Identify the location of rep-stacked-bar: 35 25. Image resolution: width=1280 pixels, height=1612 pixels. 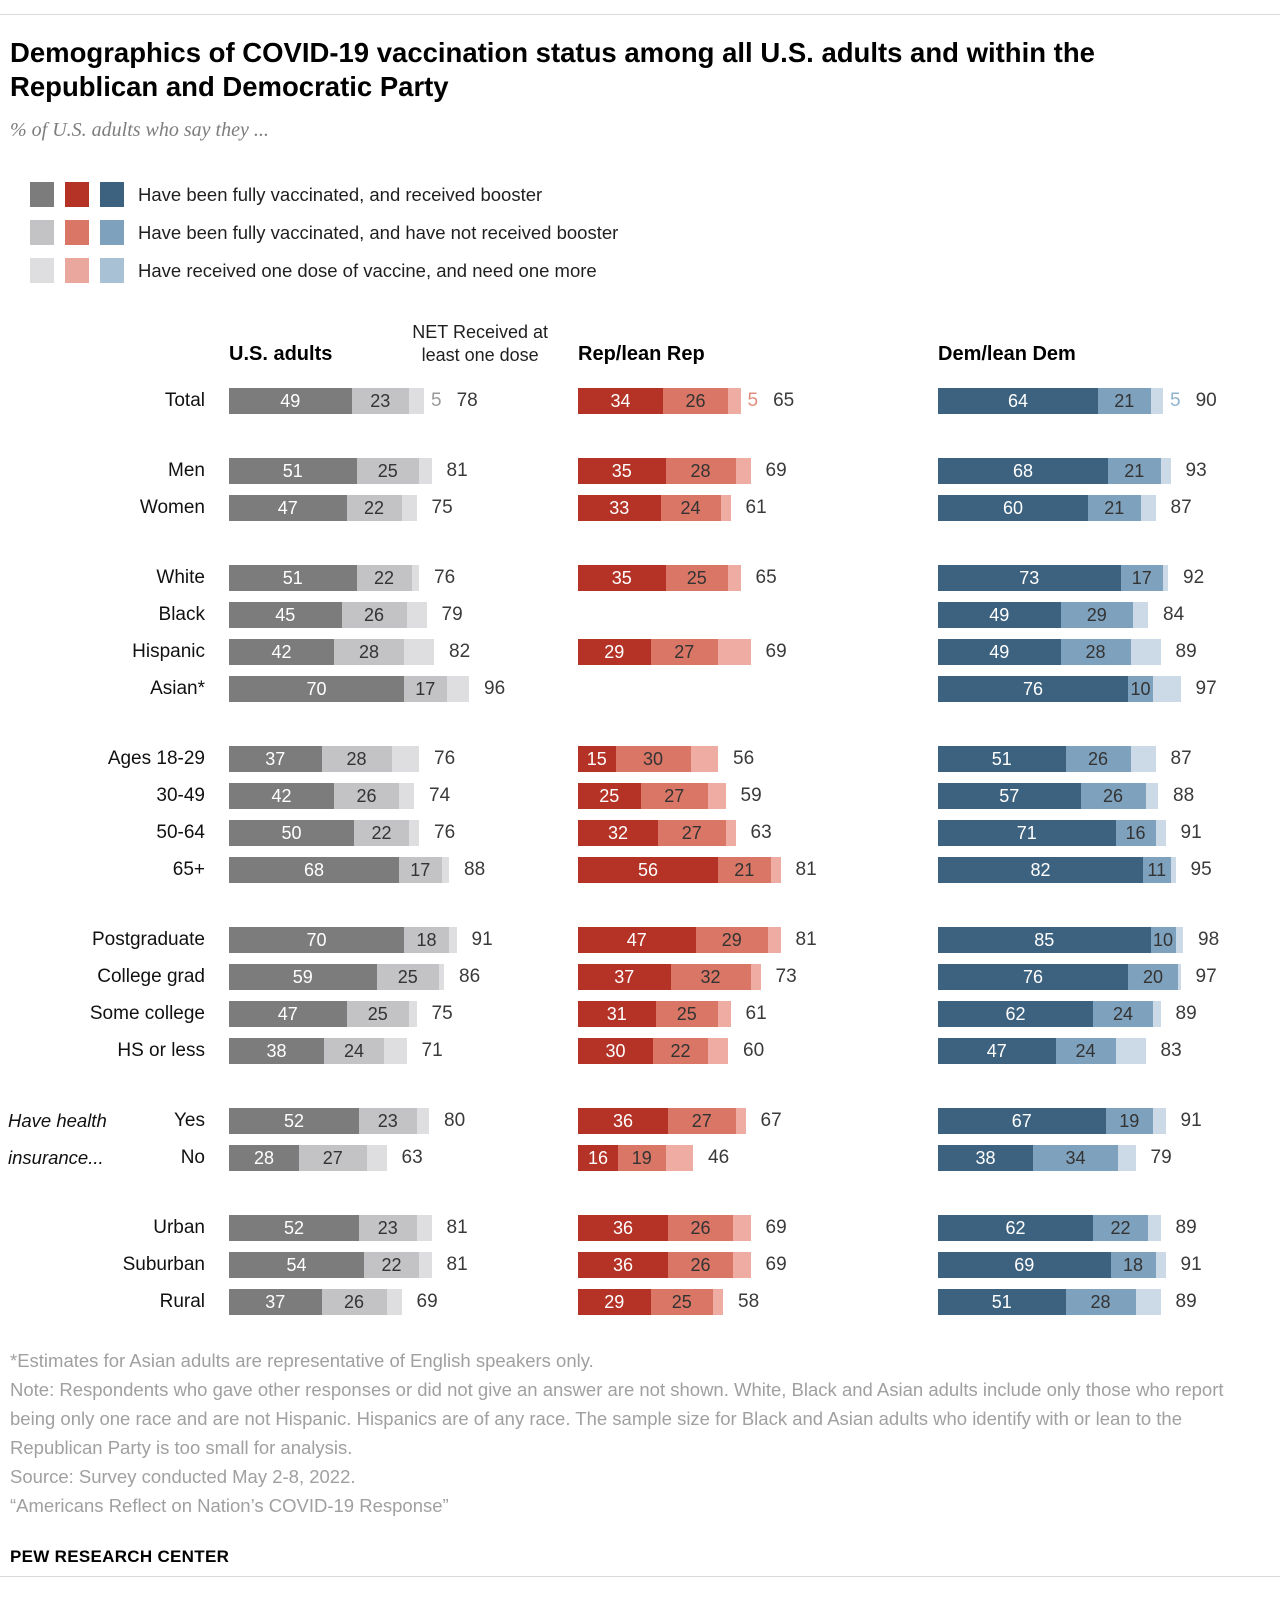
(659, 578).